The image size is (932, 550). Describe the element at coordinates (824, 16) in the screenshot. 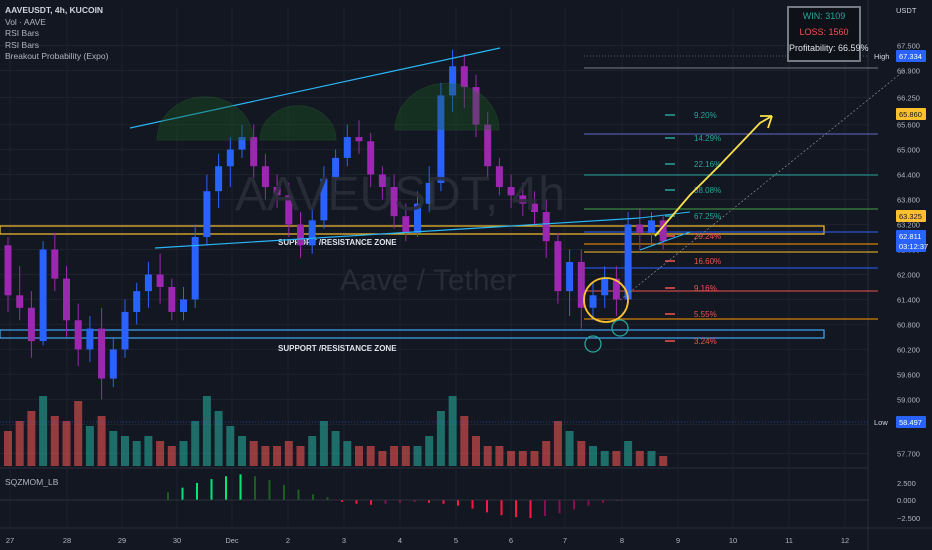

I see `win-count: WIN: 3109` at that location.